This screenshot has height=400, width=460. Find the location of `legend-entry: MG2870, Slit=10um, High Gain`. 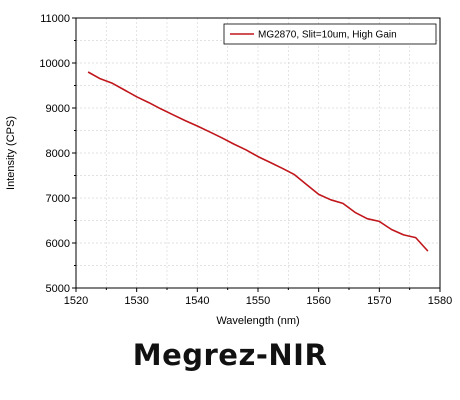

legend-entry: MG2870, Slit=10um, High Gain is located at coordinates (327, 35).